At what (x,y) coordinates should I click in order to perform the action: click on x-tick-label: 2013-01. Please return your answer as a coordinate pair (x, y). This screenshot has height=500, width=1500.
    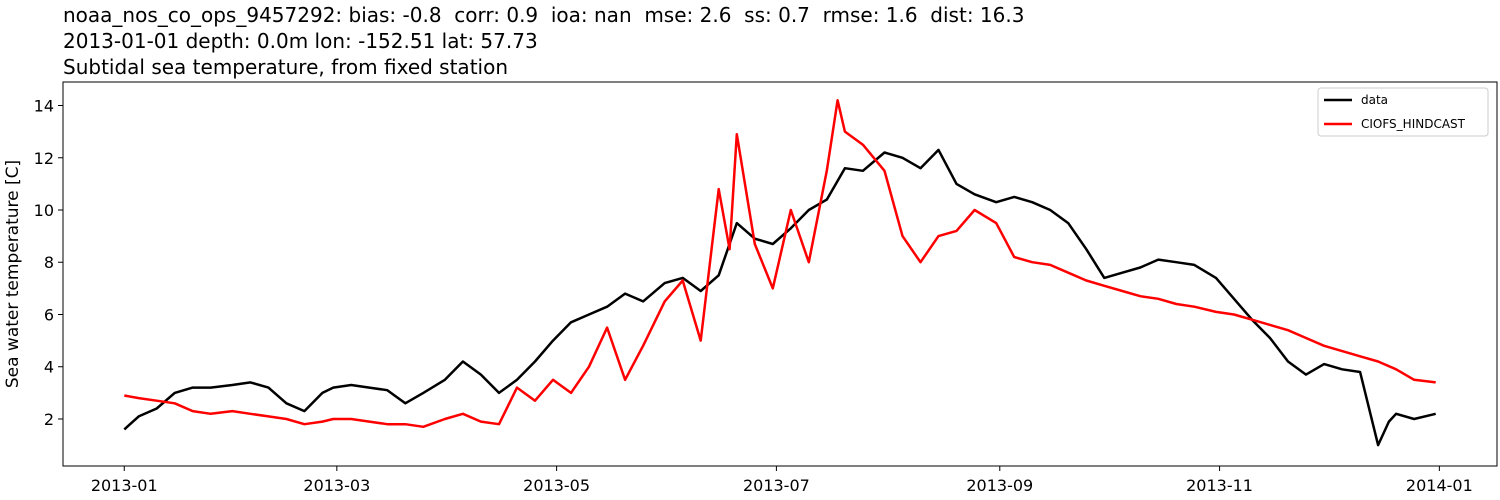
    Looking at the image, I should click on (124, 485).